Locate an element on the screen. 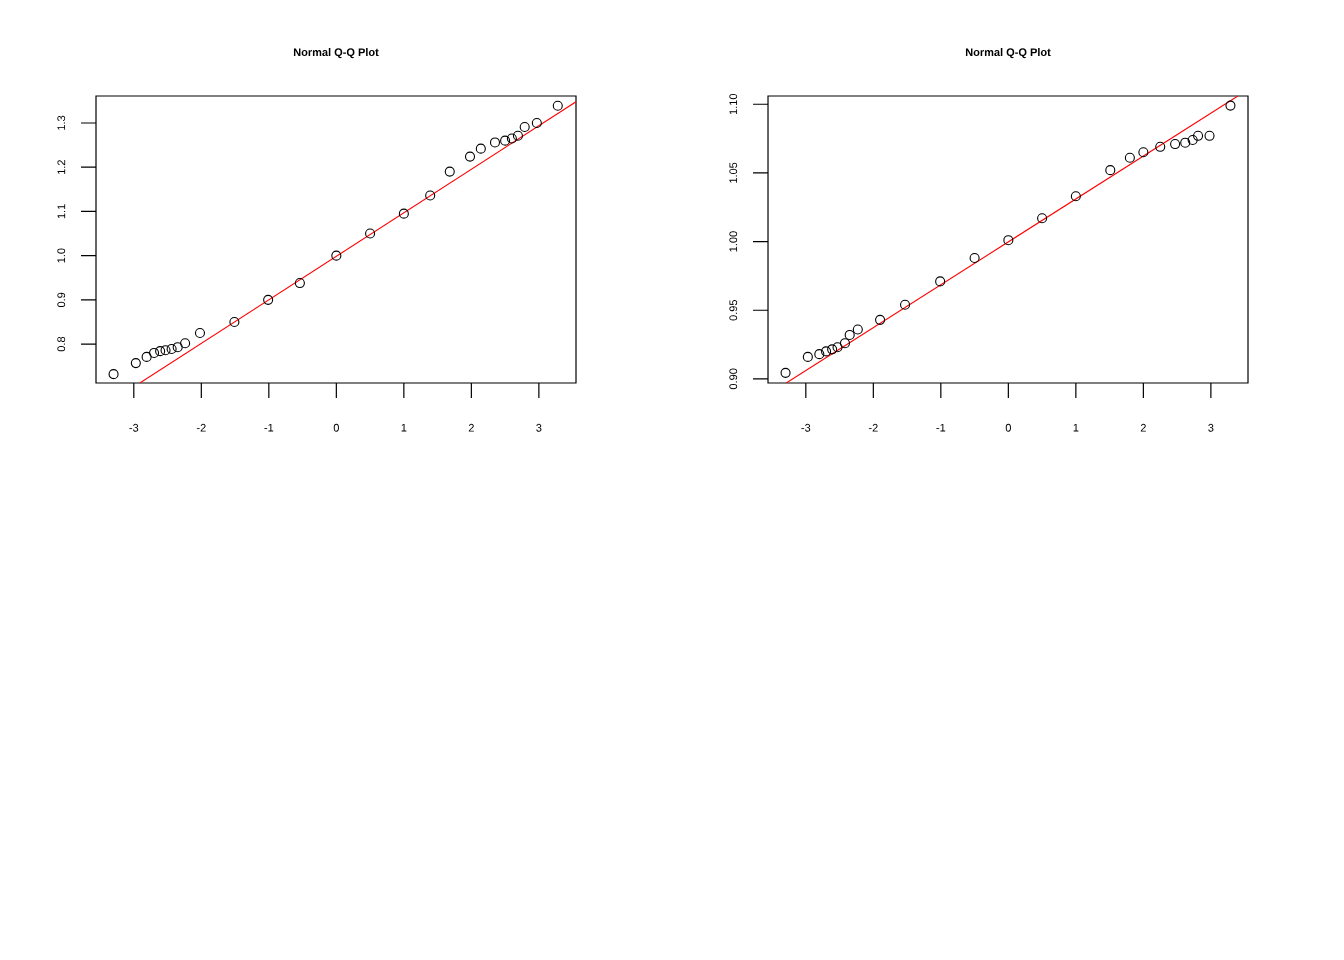 The height and width of the screenshot is (960, 1344). y-tick-label: 1.05 is located at coordinates (733, 172).